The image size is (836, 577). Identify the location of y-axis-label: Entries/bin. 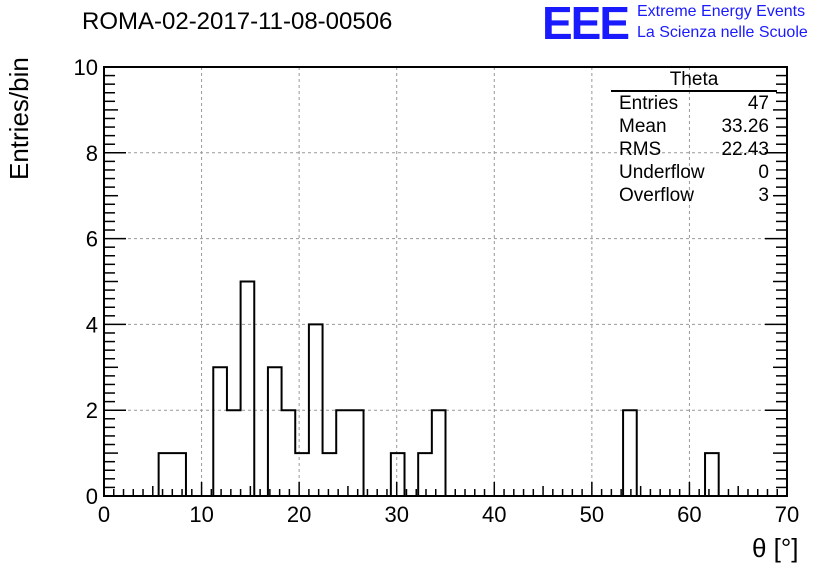
(19, 118).